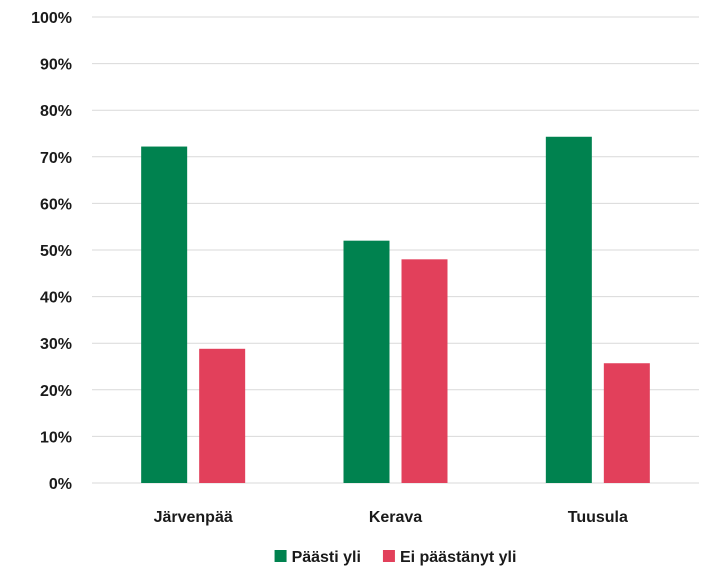  I want to click on y-tick-label: 10%, so click(56, 437).